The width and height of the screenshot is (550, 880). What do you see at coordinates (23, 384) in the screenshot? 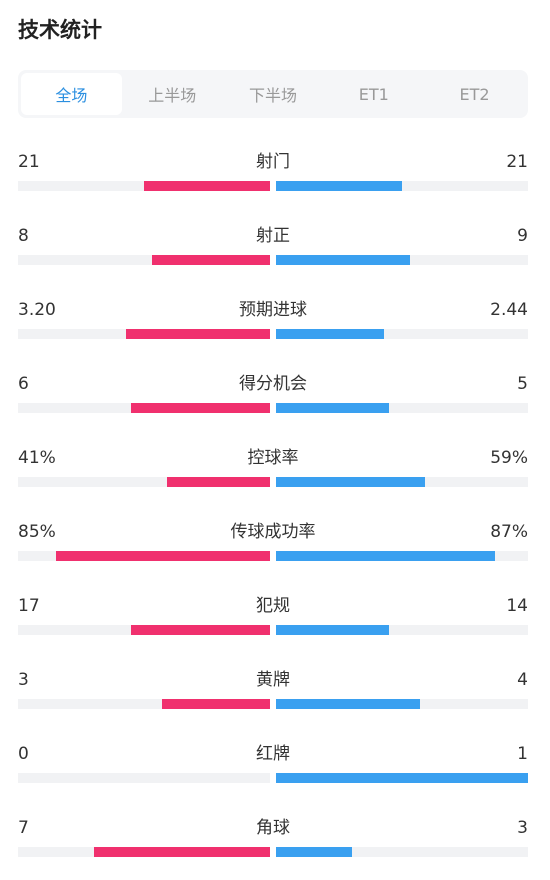
I see `home-value: 6` at bounding box center [23, 384].